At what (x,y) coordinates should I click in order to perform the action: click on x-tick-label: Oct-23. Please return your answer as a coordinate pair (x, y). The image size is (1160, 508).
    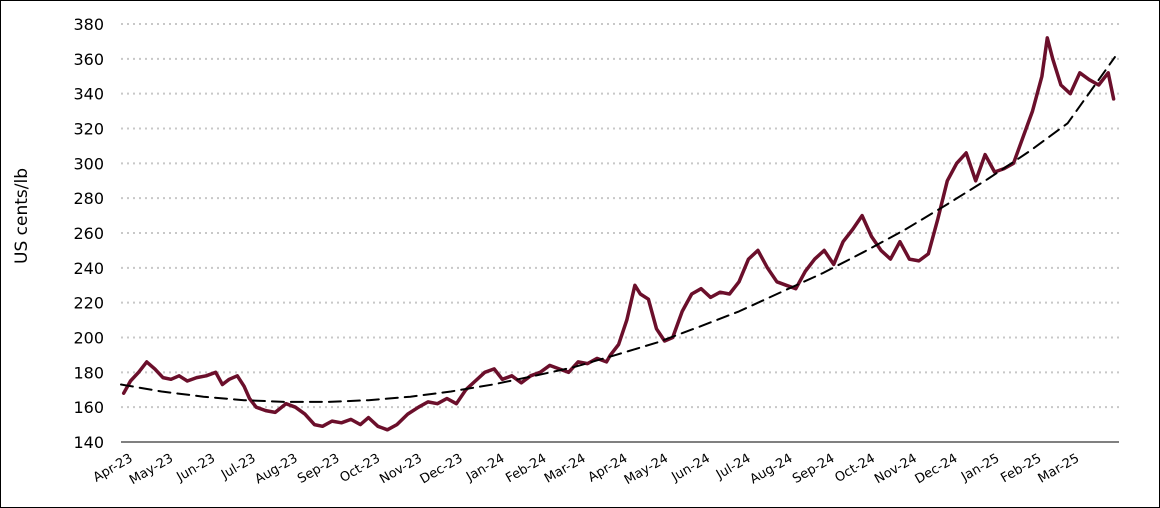
    Looking at the image, I should click on (360, 468).